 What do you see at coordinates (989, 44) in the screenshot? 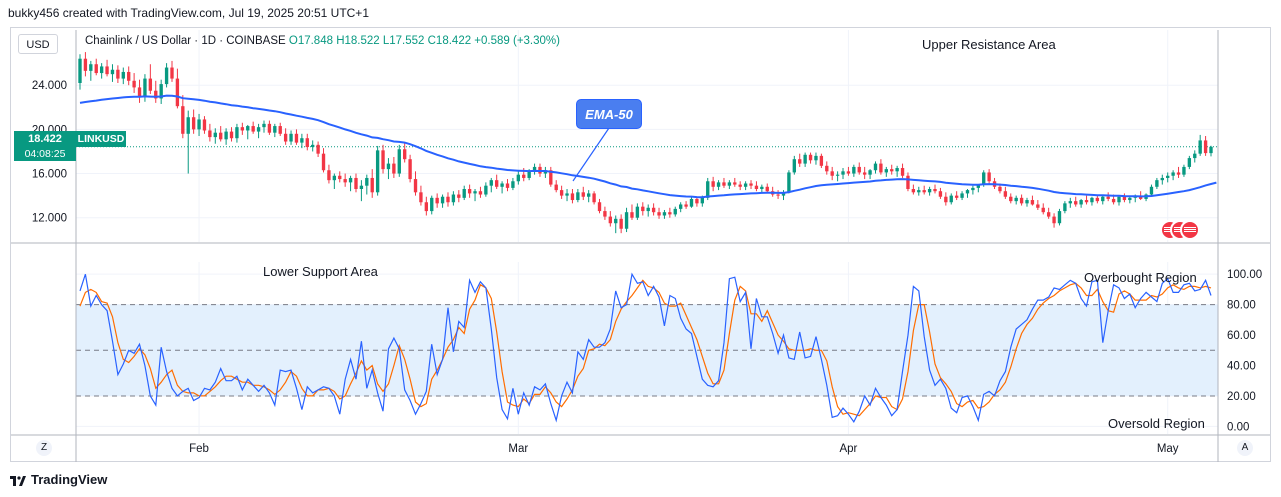
I see `upper-resistance-label: Upper Resistance Area` at bounding box center [989, 44].